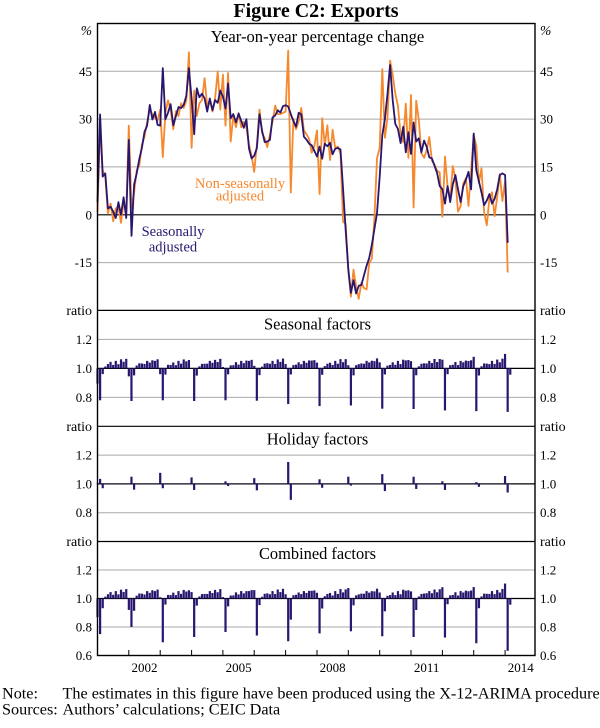 The width and height of the screenshot is (600, 728). Describe the element at coordinates (521, 667) in the screenshot. I see `svg-text: 2014` at that location.